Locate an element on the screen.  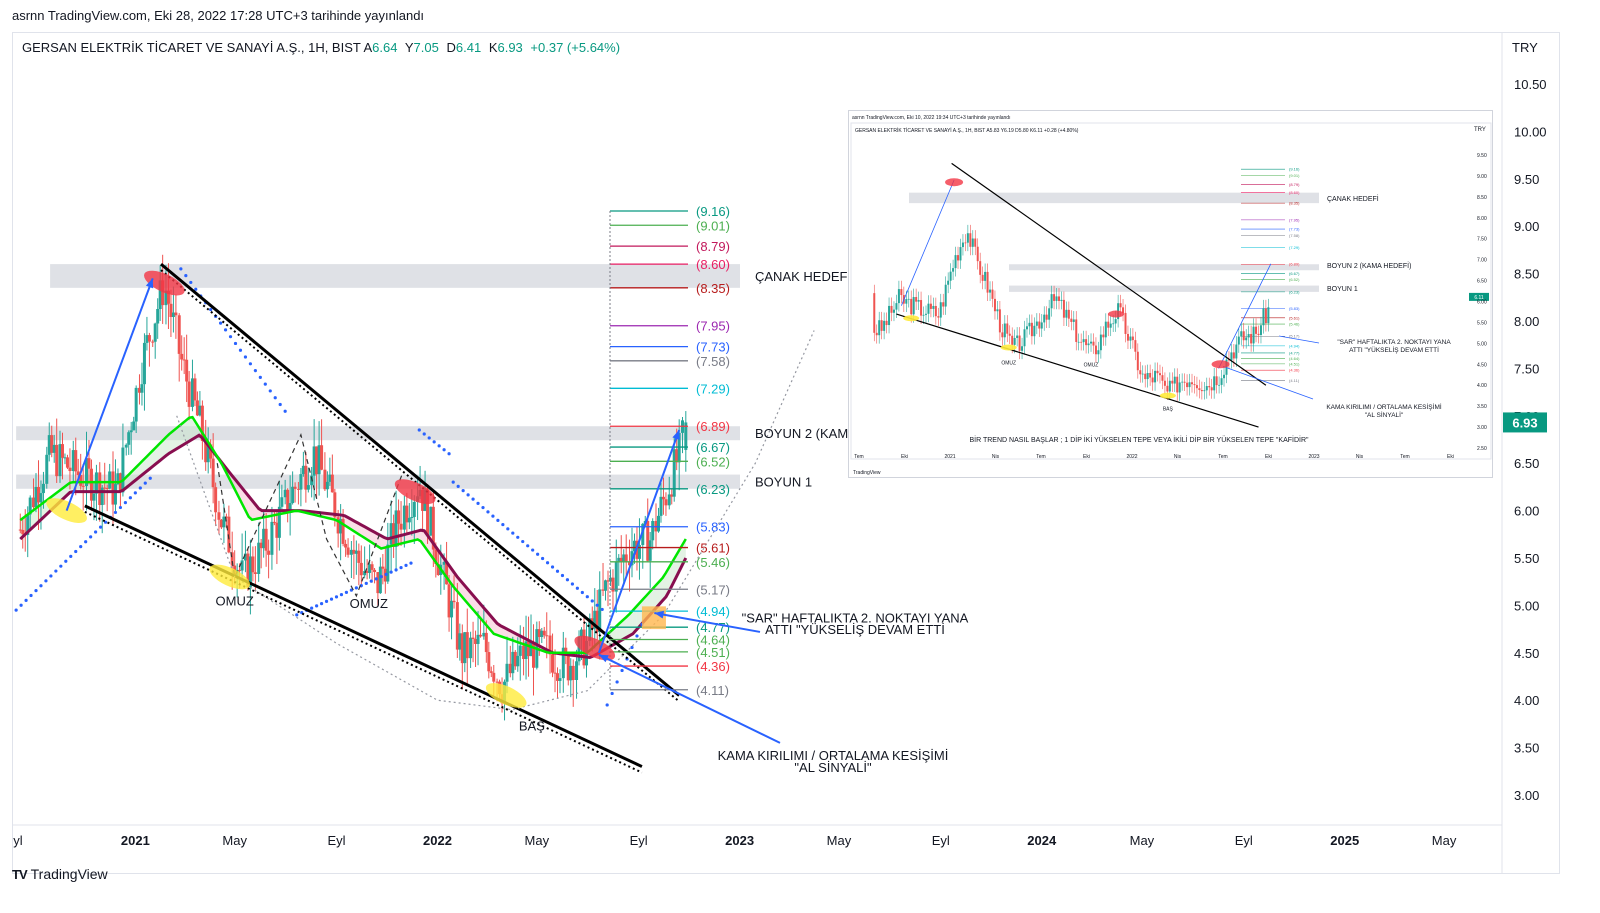
inset-x-tick: Tem is located at coordinates (1040, 457).